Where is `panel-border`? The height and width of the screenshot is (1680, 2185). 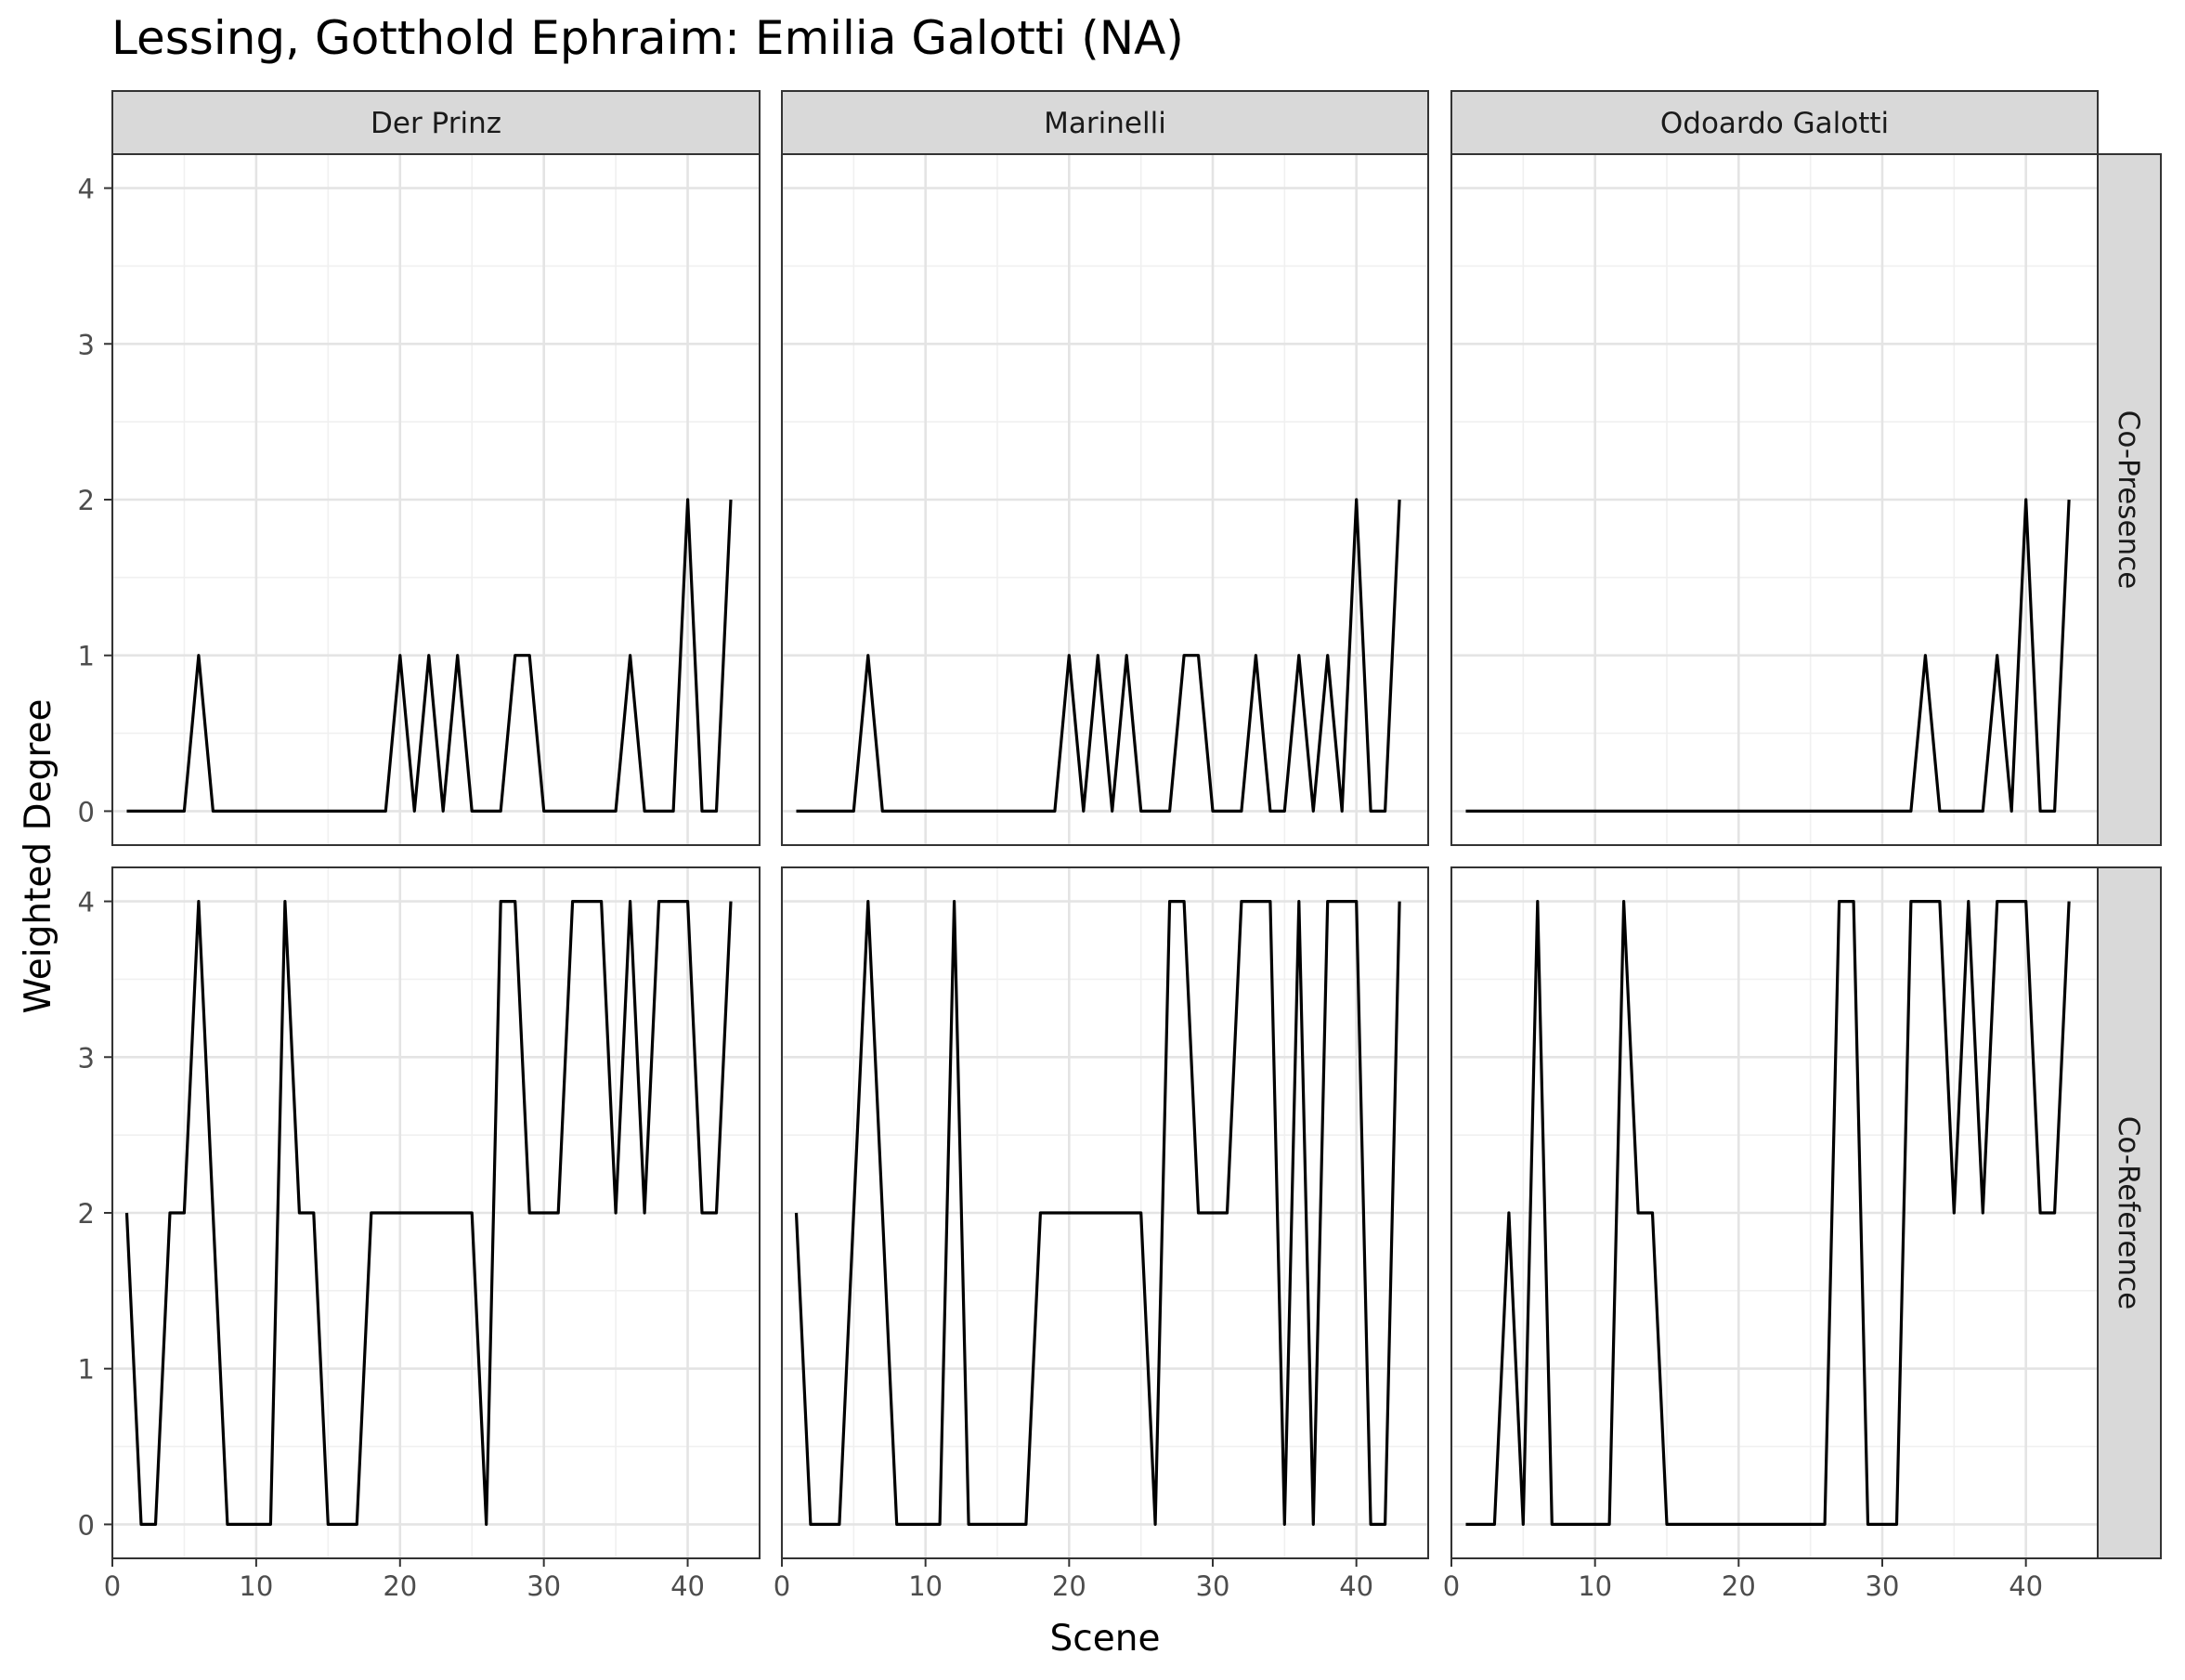
panel-border is located at coordinates (1105, 1212).